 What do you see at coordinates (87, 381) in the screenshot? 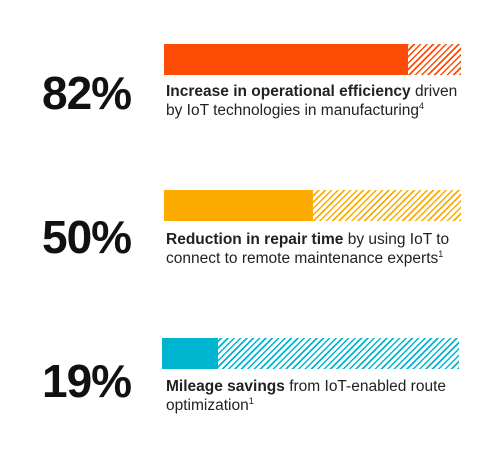
I see `stat-value: 19%` at bounding box center [87, 381].